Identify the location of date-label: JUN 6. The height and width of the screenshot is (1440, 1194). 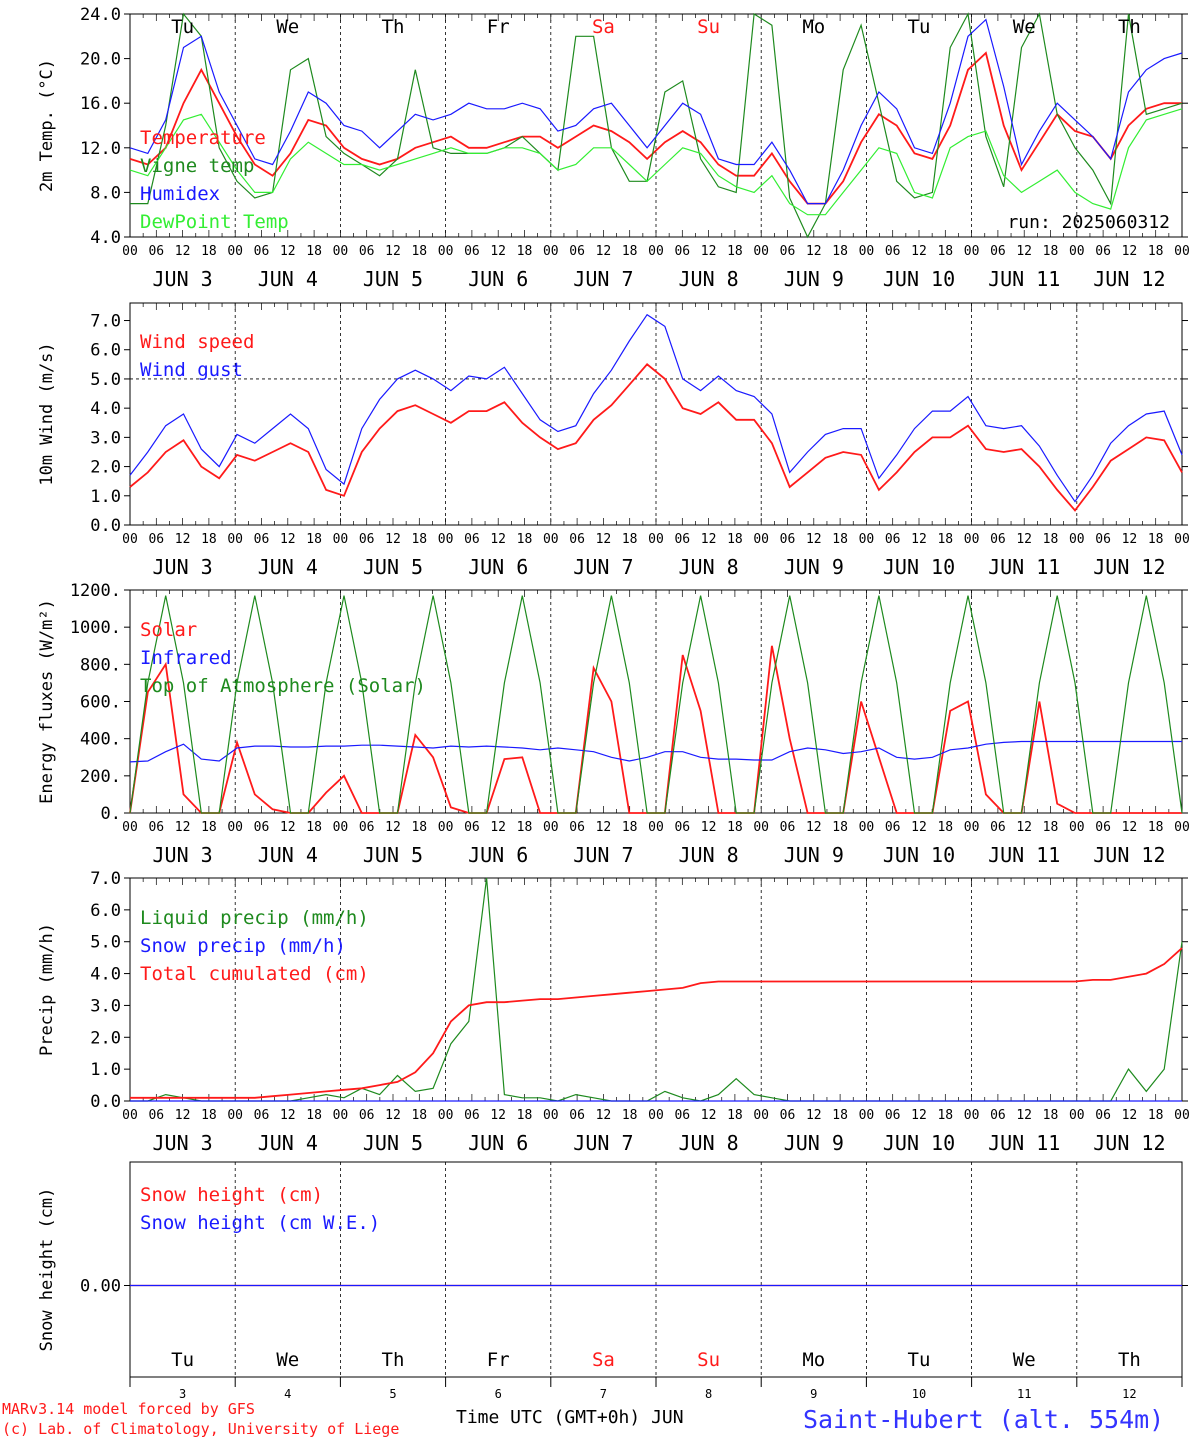
(498, 1143).